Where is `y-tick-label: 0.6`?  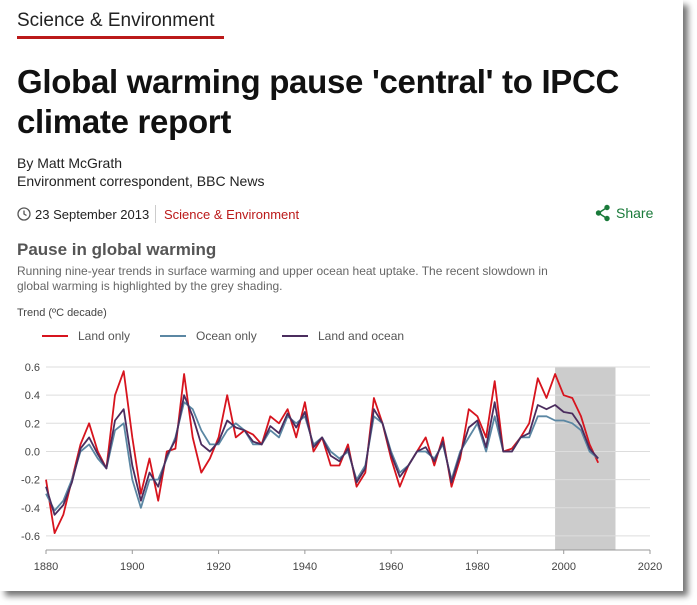 y-tick-label: 0.6 is located at coordinates (32, 368).